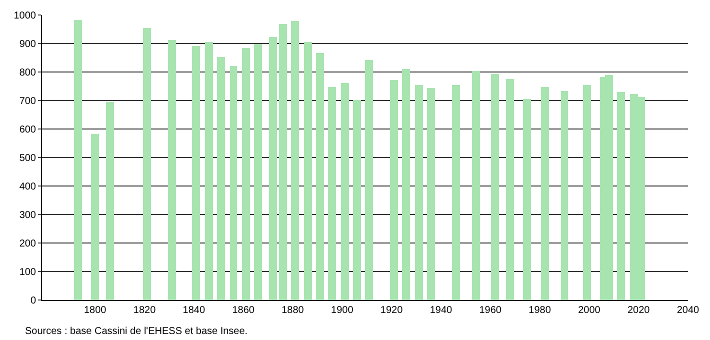 This screenshot has height=340, width=710. What do you see at coordinates (243, 310) in the screenshot?
I see `x-tick-label: 1860` at bounding box center [243, 310].